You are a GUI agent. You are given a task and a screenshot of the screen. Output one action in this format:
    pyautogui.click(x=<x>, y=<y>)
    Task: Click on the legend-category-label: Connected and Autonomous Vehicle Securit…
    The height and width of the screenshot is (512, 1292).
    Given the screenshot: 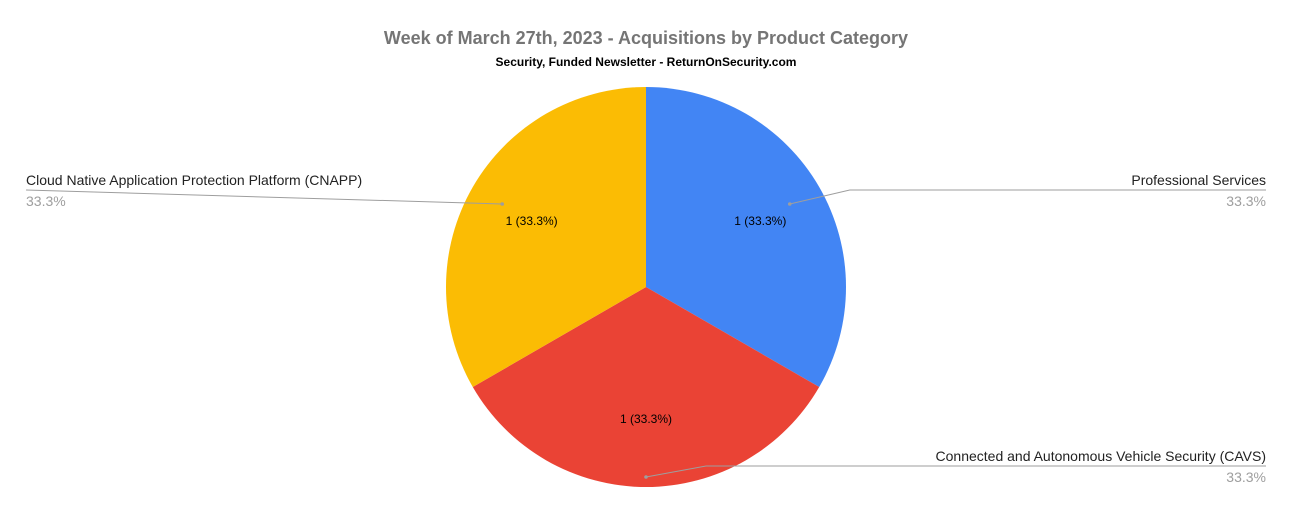 What is the action you would take?
    pyautogui.click(x=1101, y=456)
    